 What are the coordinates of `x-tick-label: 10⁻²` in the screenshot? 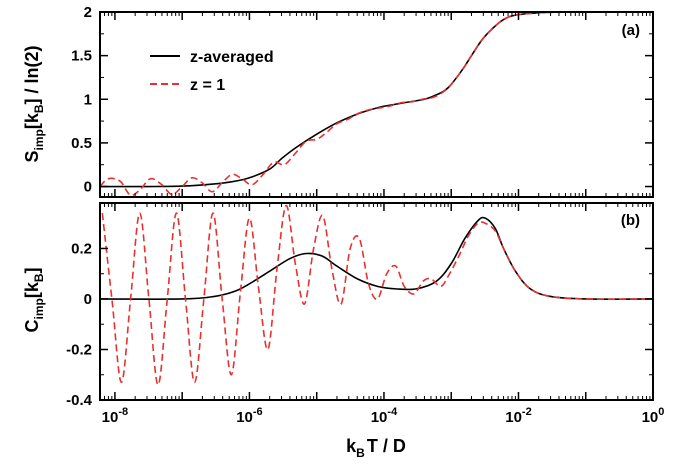 It's located at (518, 416).